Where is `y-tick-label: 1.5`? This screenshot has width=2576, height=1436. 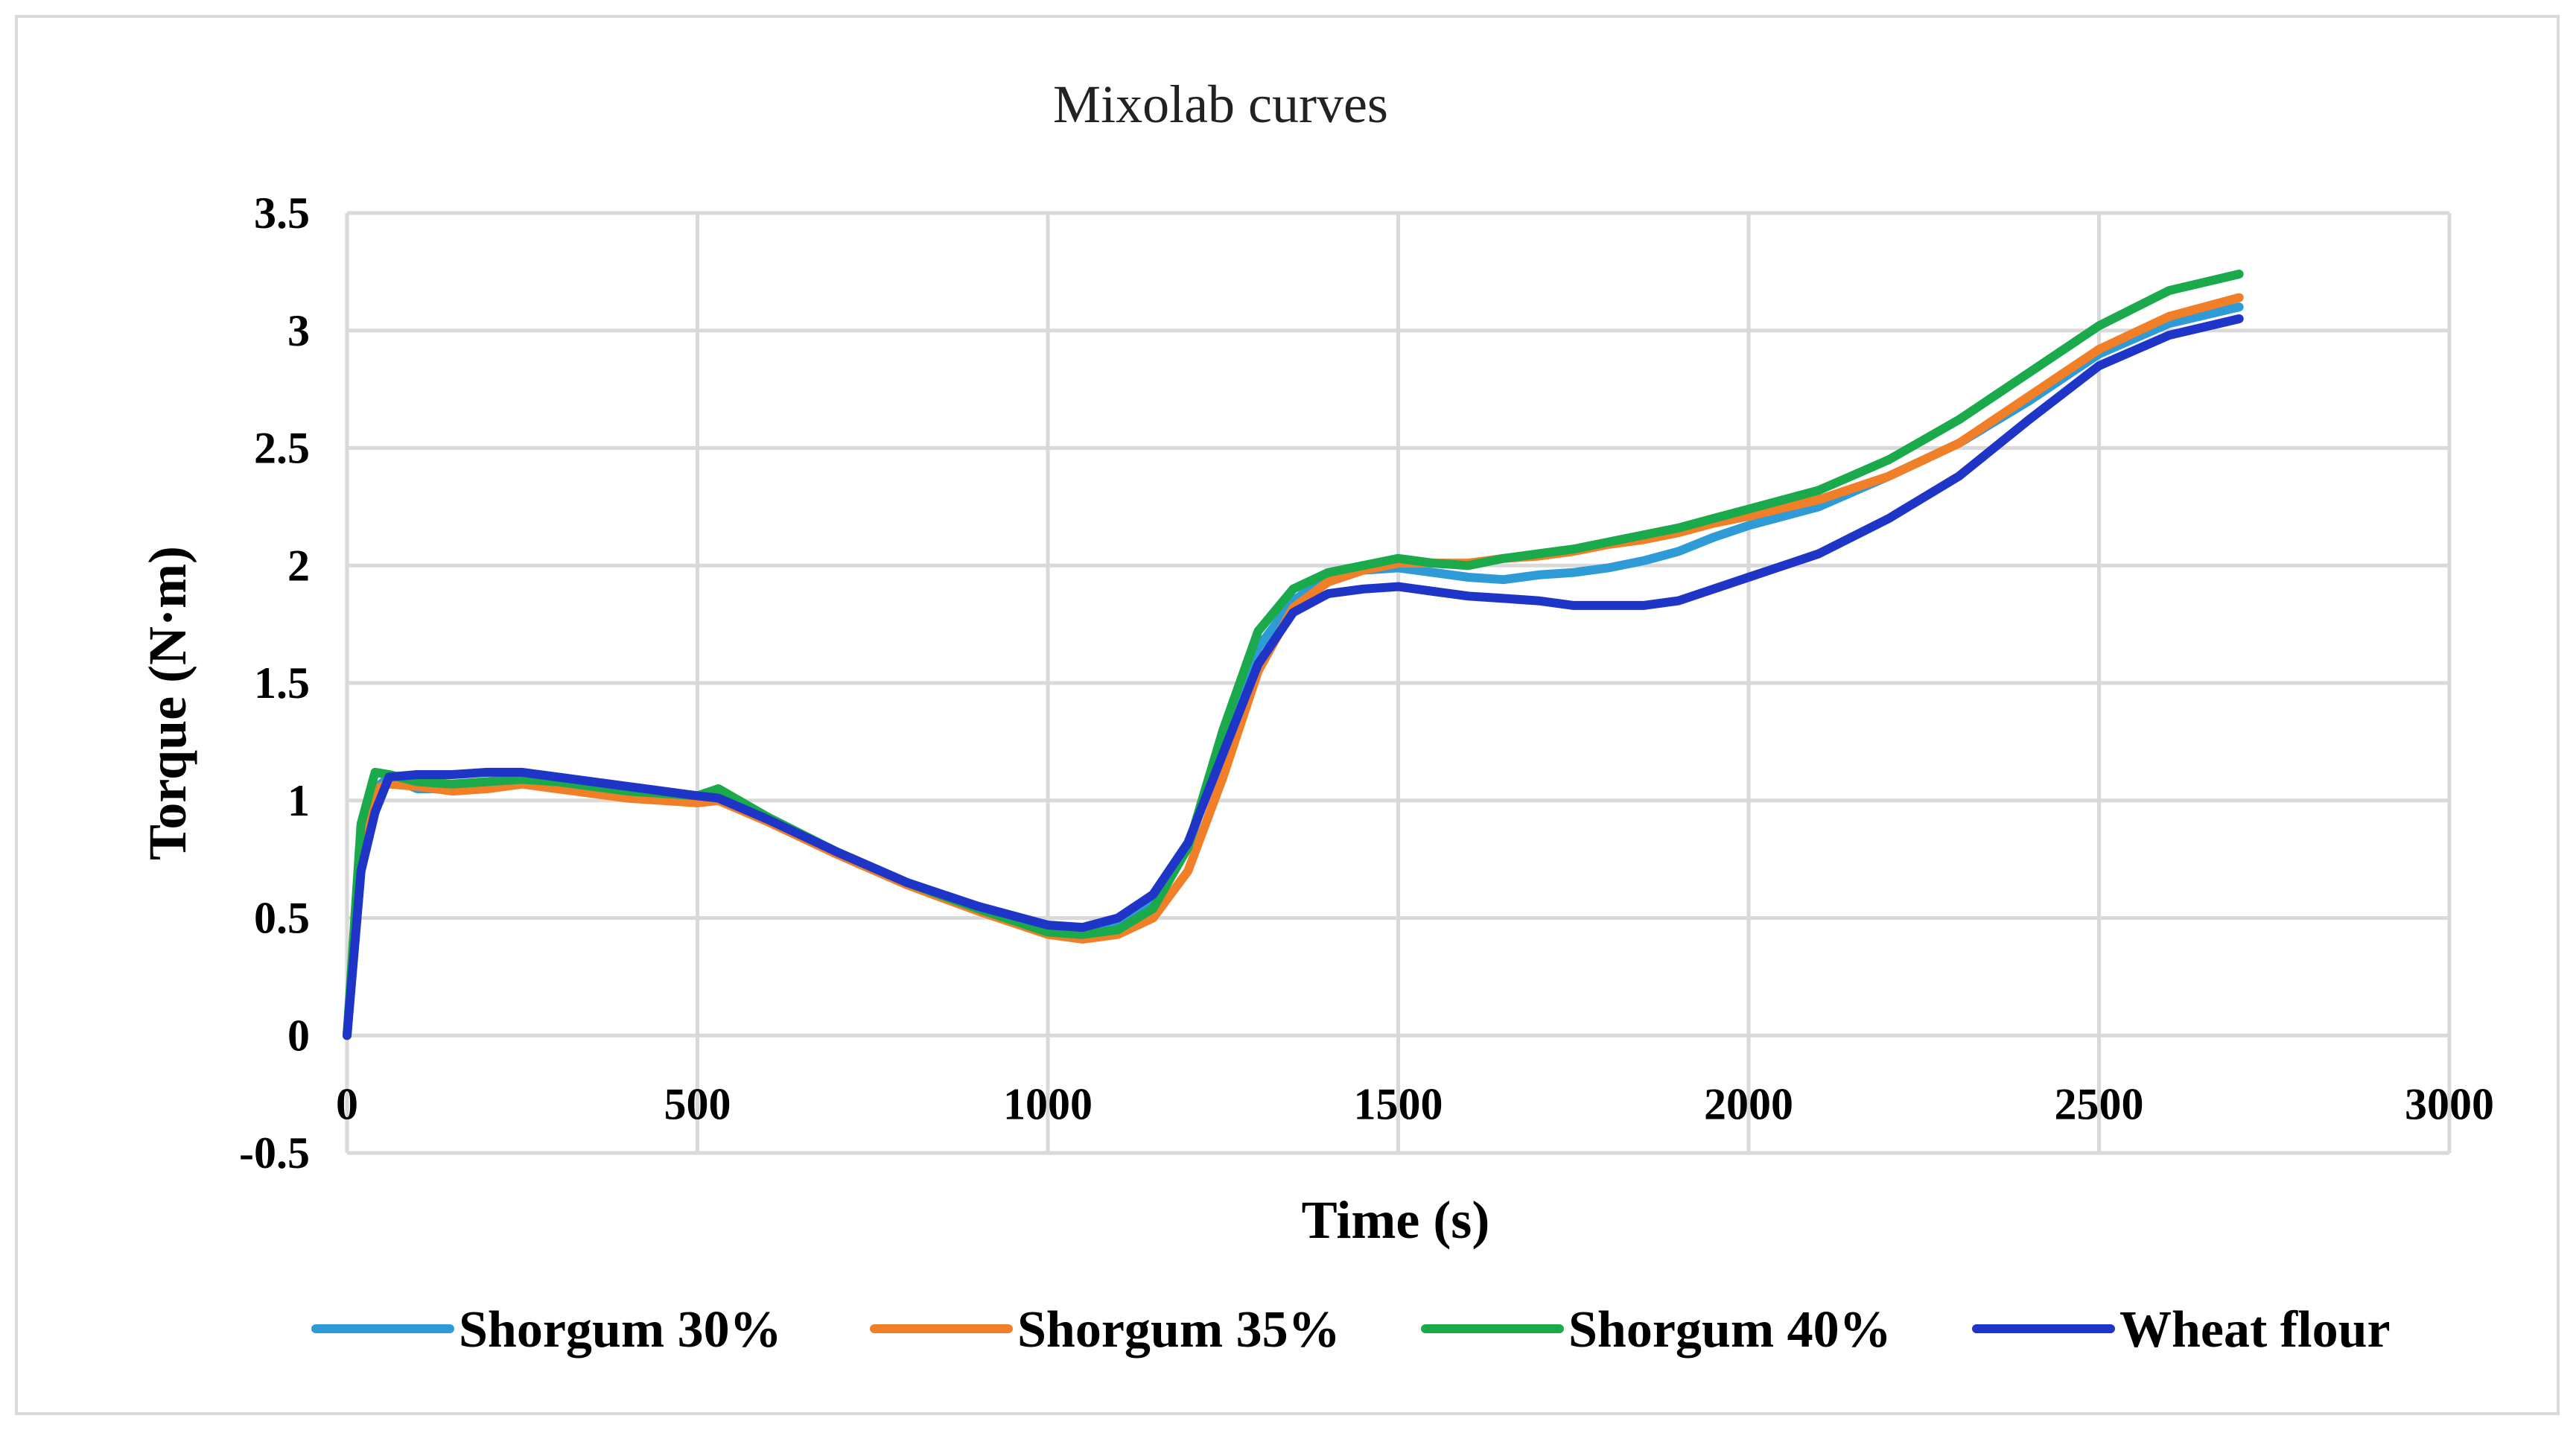 y-tick-label: 1.5 is located at coordinates (282, 683).